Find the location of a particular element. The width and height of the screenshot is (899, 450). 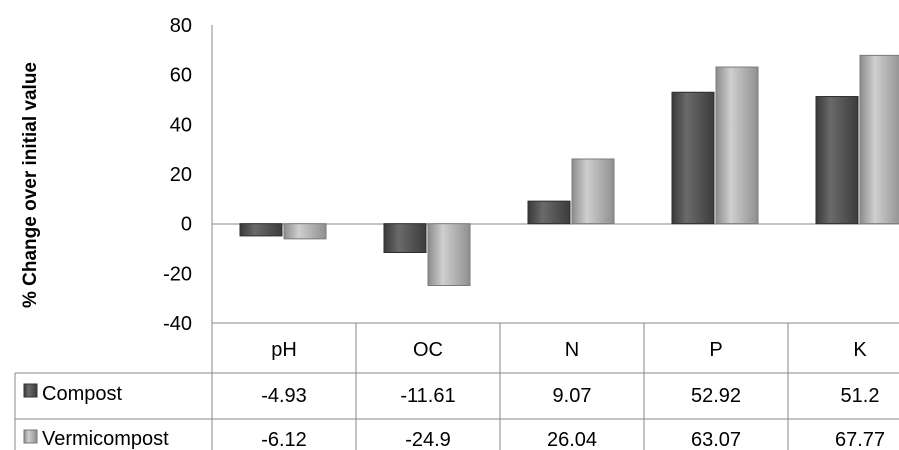

y-tick-label: -20 is located at coordinates (177, 274).